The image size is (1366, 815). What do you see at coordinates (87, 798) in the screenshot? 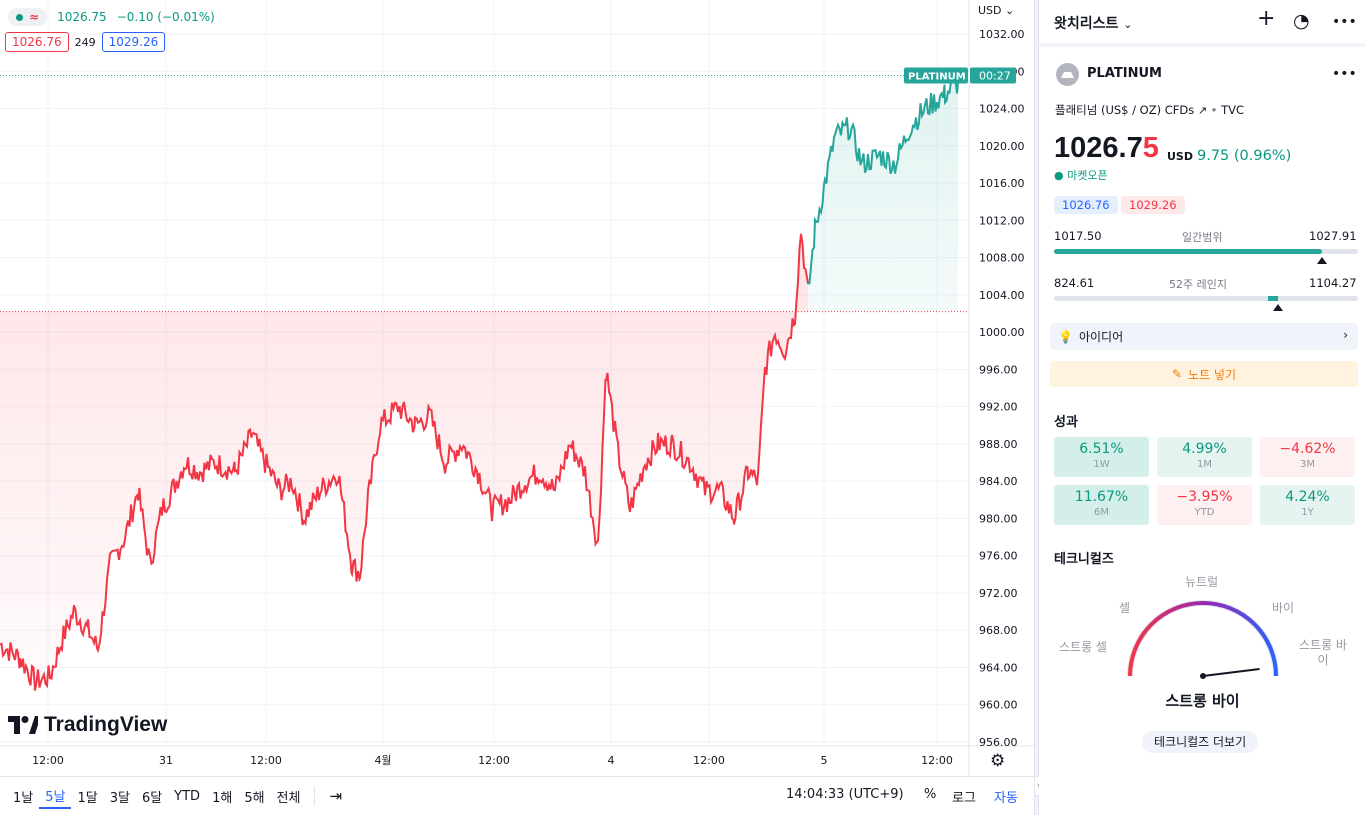
I see `range-button-2: 1달` at bounding box center [87, 798].